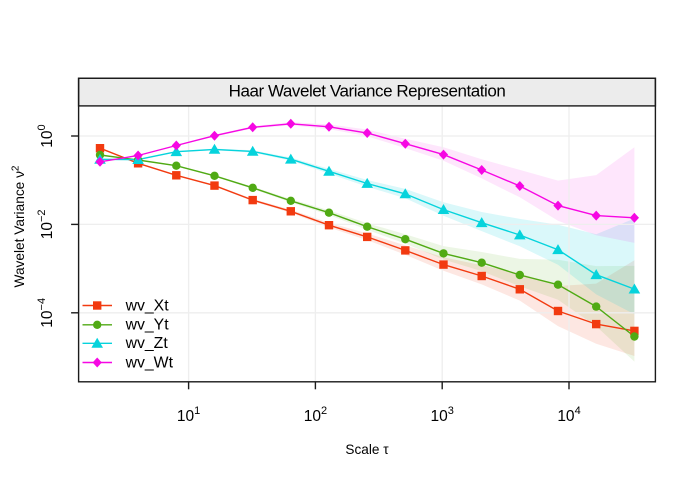 This screenshot has height=485, width=696. Describe the element at coordinates (147, 305) in the screenshot. I see `svg-text: wv_Xt` at that location.